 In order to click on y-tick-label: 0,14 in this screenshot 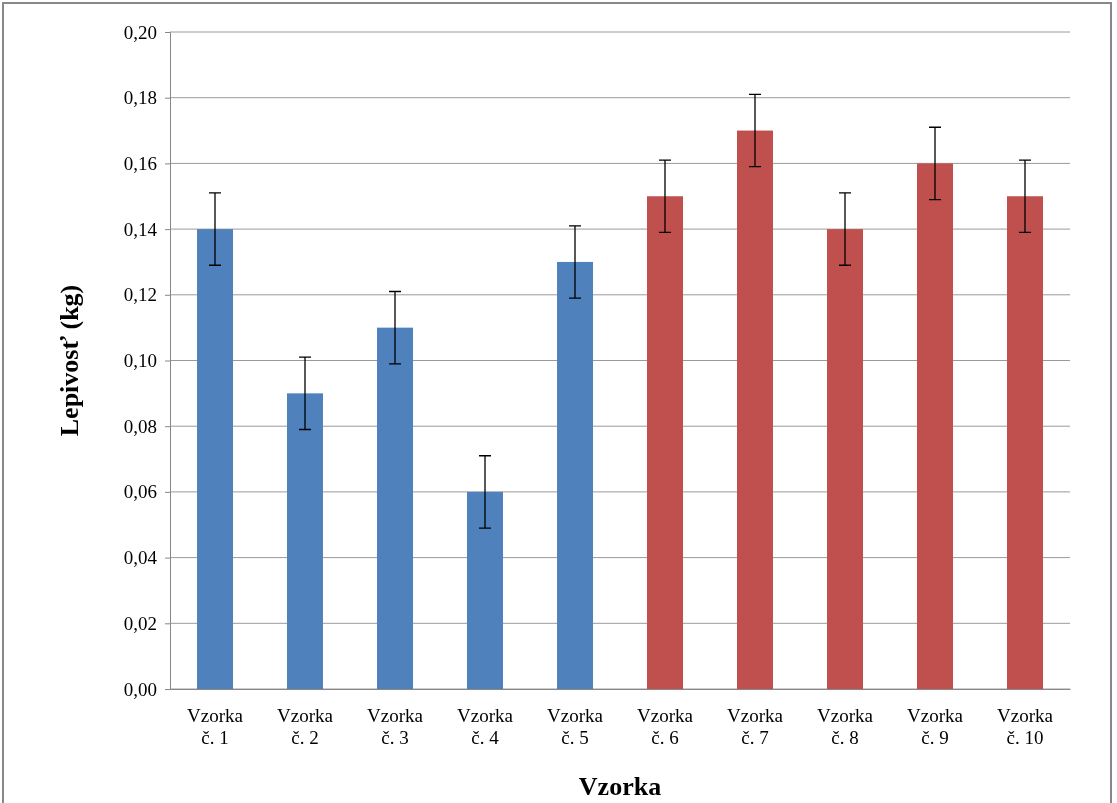, I will do `click(140, 229)`.